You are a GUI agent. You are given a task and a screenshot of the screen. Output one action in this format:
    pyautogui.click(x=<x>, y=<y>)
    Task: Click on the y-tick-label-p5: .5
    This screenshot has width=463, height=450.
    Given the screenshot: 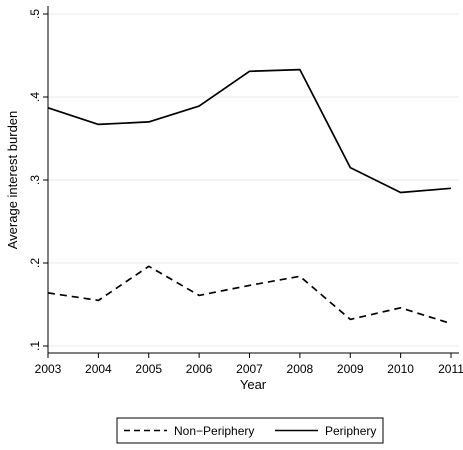 What is the action you would take?
    pyautogui.click(x=35, y=14)
    